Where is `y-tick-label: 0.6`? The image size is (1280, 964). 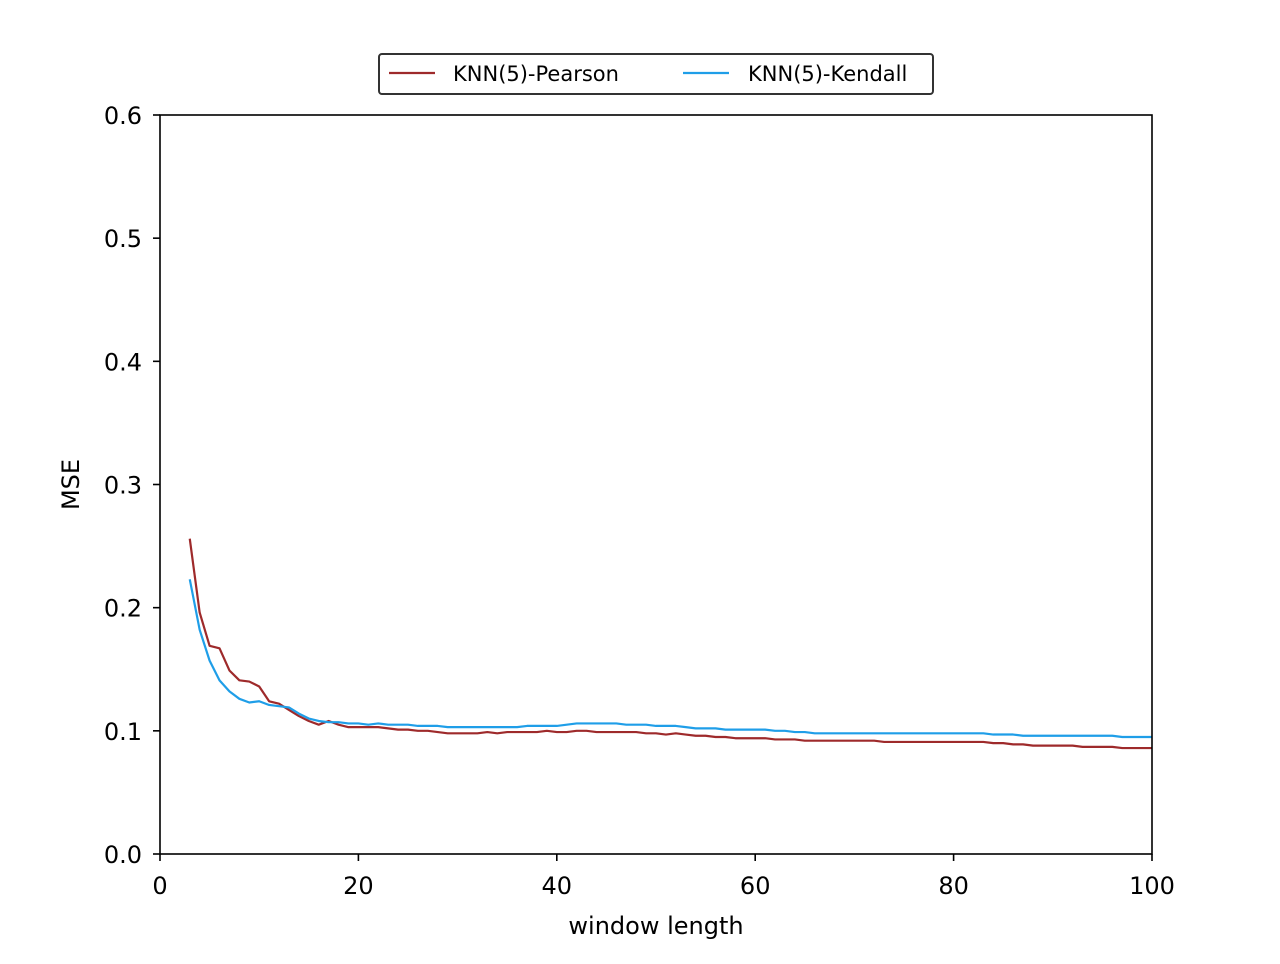 y-tick-label: 0.6 is located at coordinates (123, 116).